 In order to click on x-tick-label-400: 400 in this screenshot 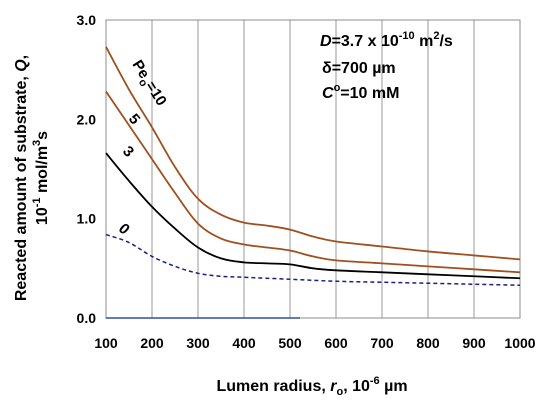, I will do `click(244, 343)`.